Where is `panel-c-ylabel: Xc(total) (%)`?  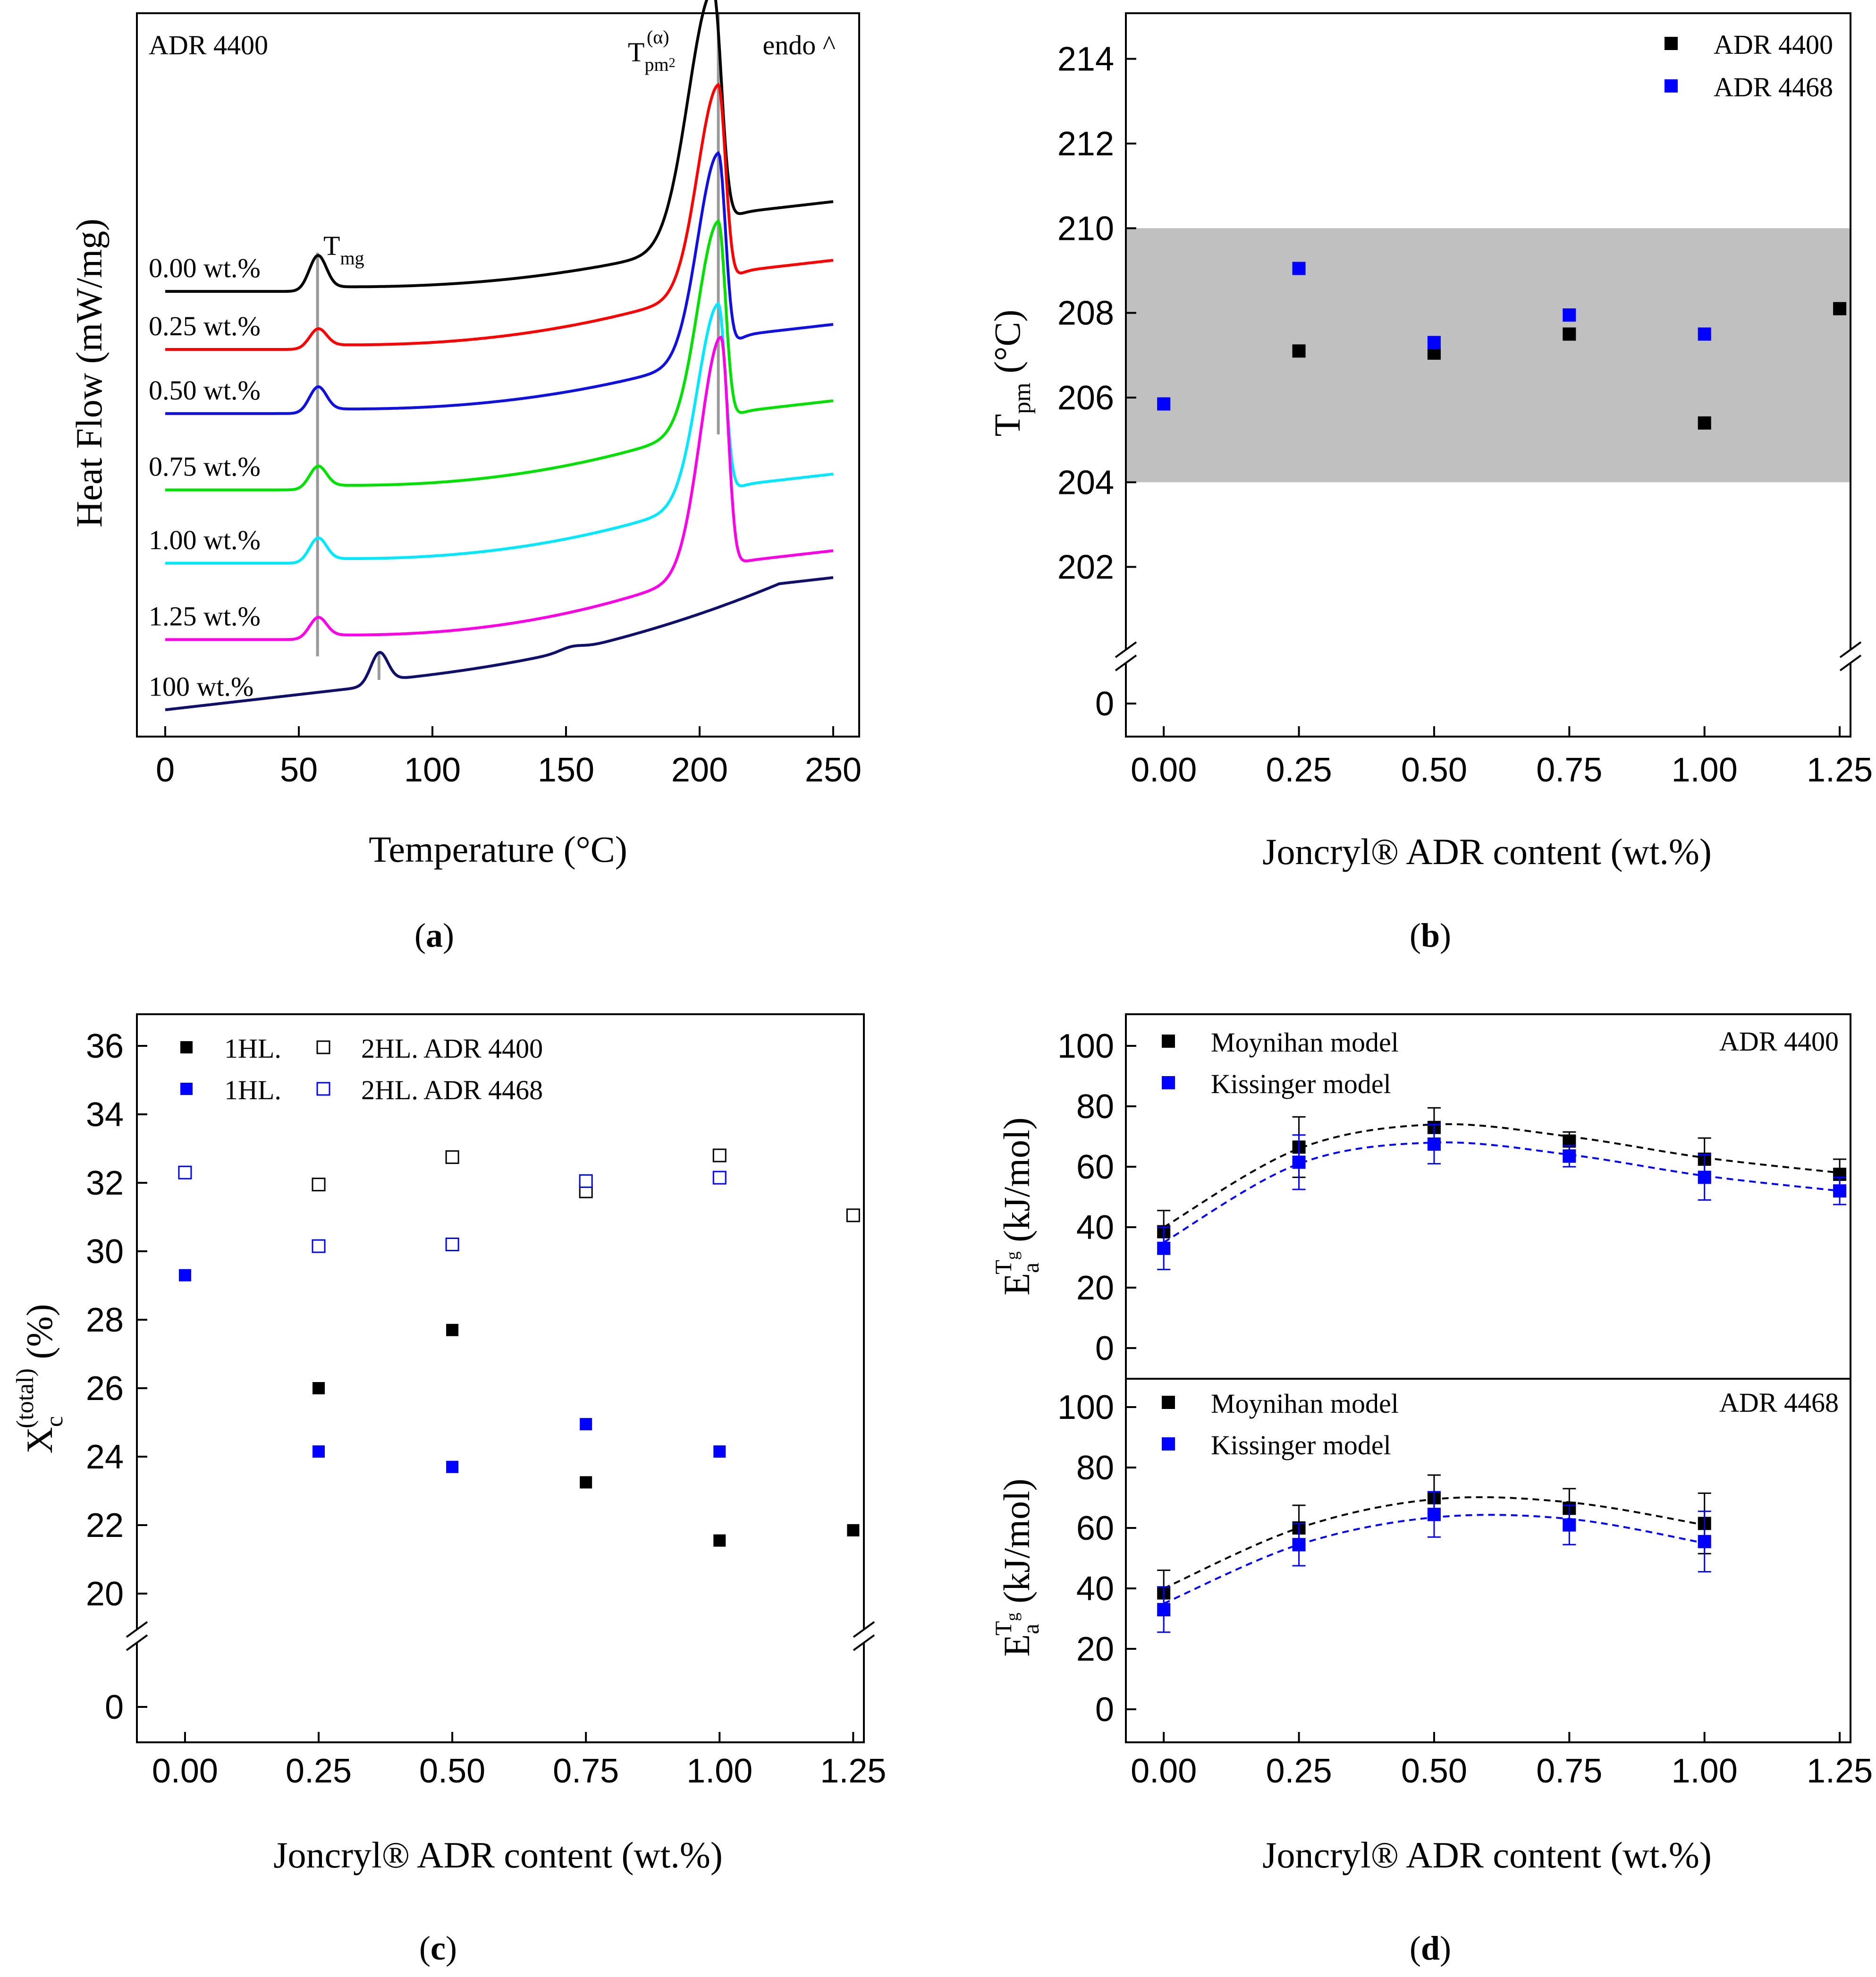 panel-c-ylabel: Xc(total) (%) is located at coordinates (40, 1379).